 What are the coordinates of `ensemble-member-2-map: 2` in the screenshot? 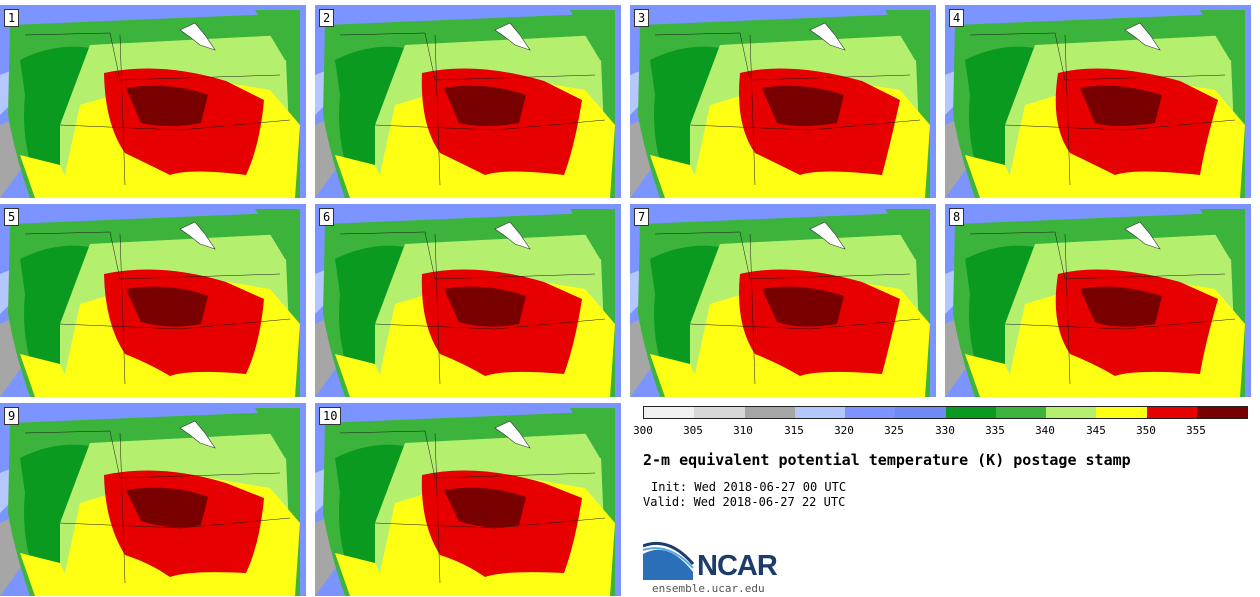 It's located at (468, 101).